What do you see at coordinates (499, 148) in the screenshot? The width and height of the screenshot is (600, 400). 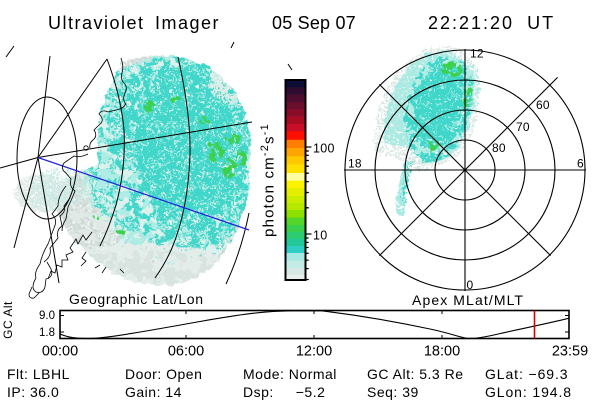 I see `svg-text: 80` at bounding box center [499, 148].